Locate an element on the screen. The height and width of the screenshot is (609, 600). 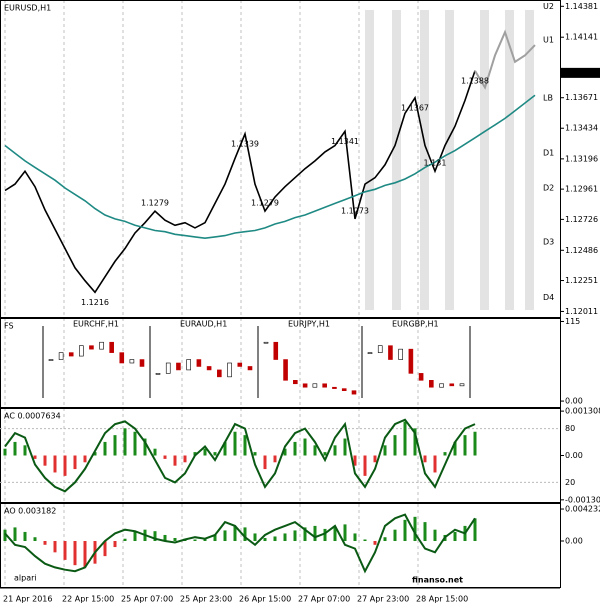
broker-watermark: alpari is located at coordinates (25, 578).